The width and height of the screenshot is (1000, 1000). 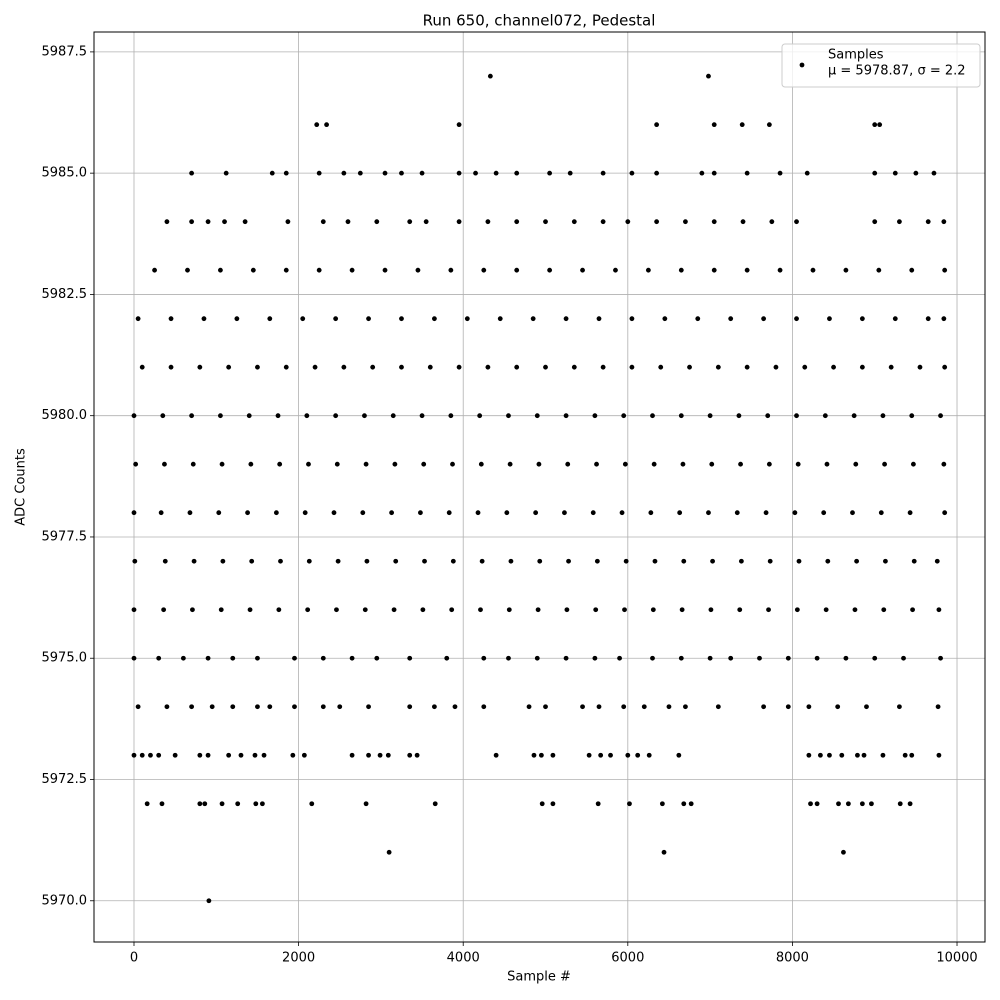 I want to click on legend: Samples μ = 5978.87, σ = 2.2, so click(x=881, y=65).